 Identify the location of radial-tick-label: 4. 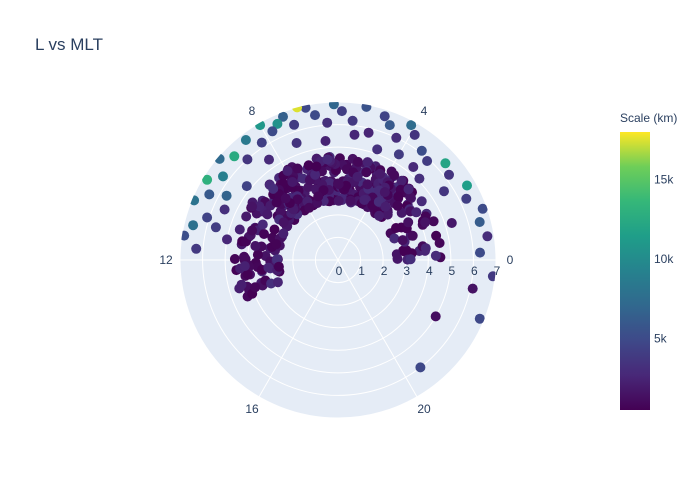
(429, 271).